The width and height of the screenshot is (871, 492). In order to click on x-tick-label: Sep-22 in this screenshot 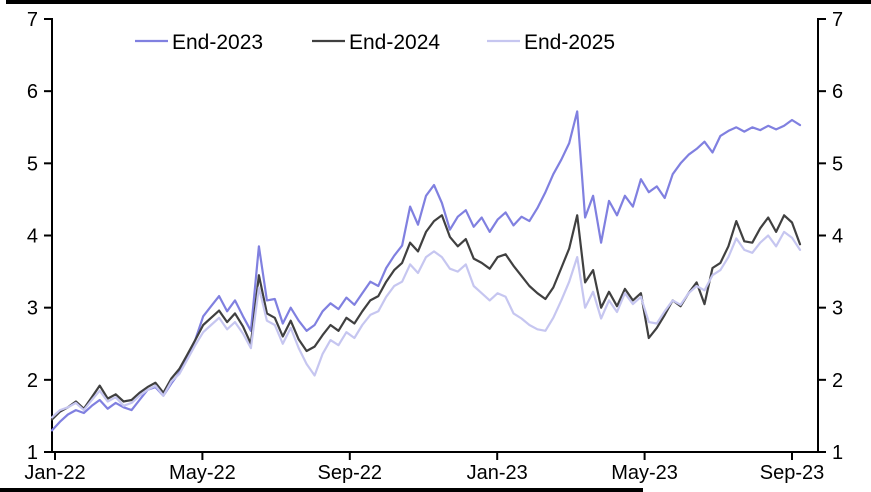, I will do `click(350, 473)`.